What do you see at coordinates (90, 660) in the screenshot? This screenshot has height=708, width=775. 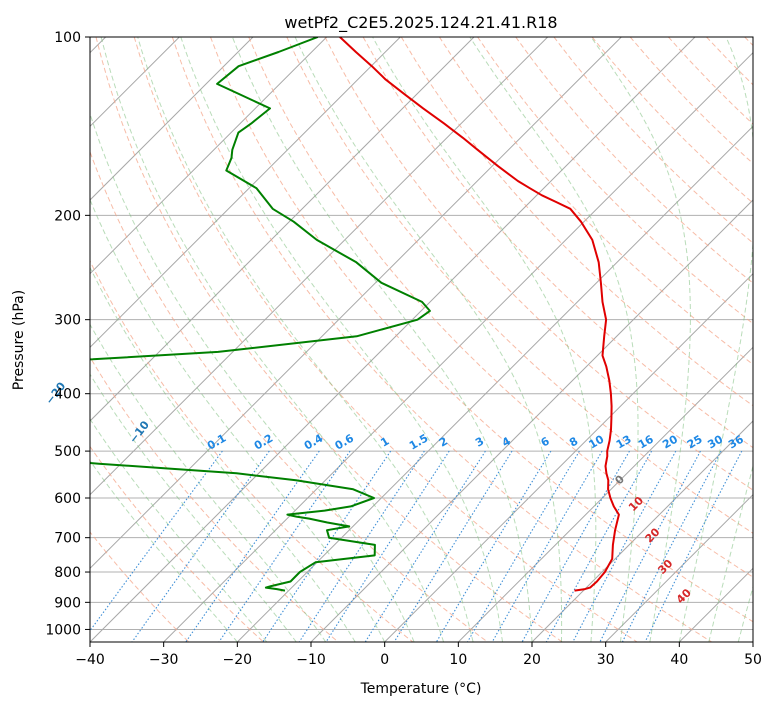 I see `x-tick-label: −40` at bounding box center [90, 660].